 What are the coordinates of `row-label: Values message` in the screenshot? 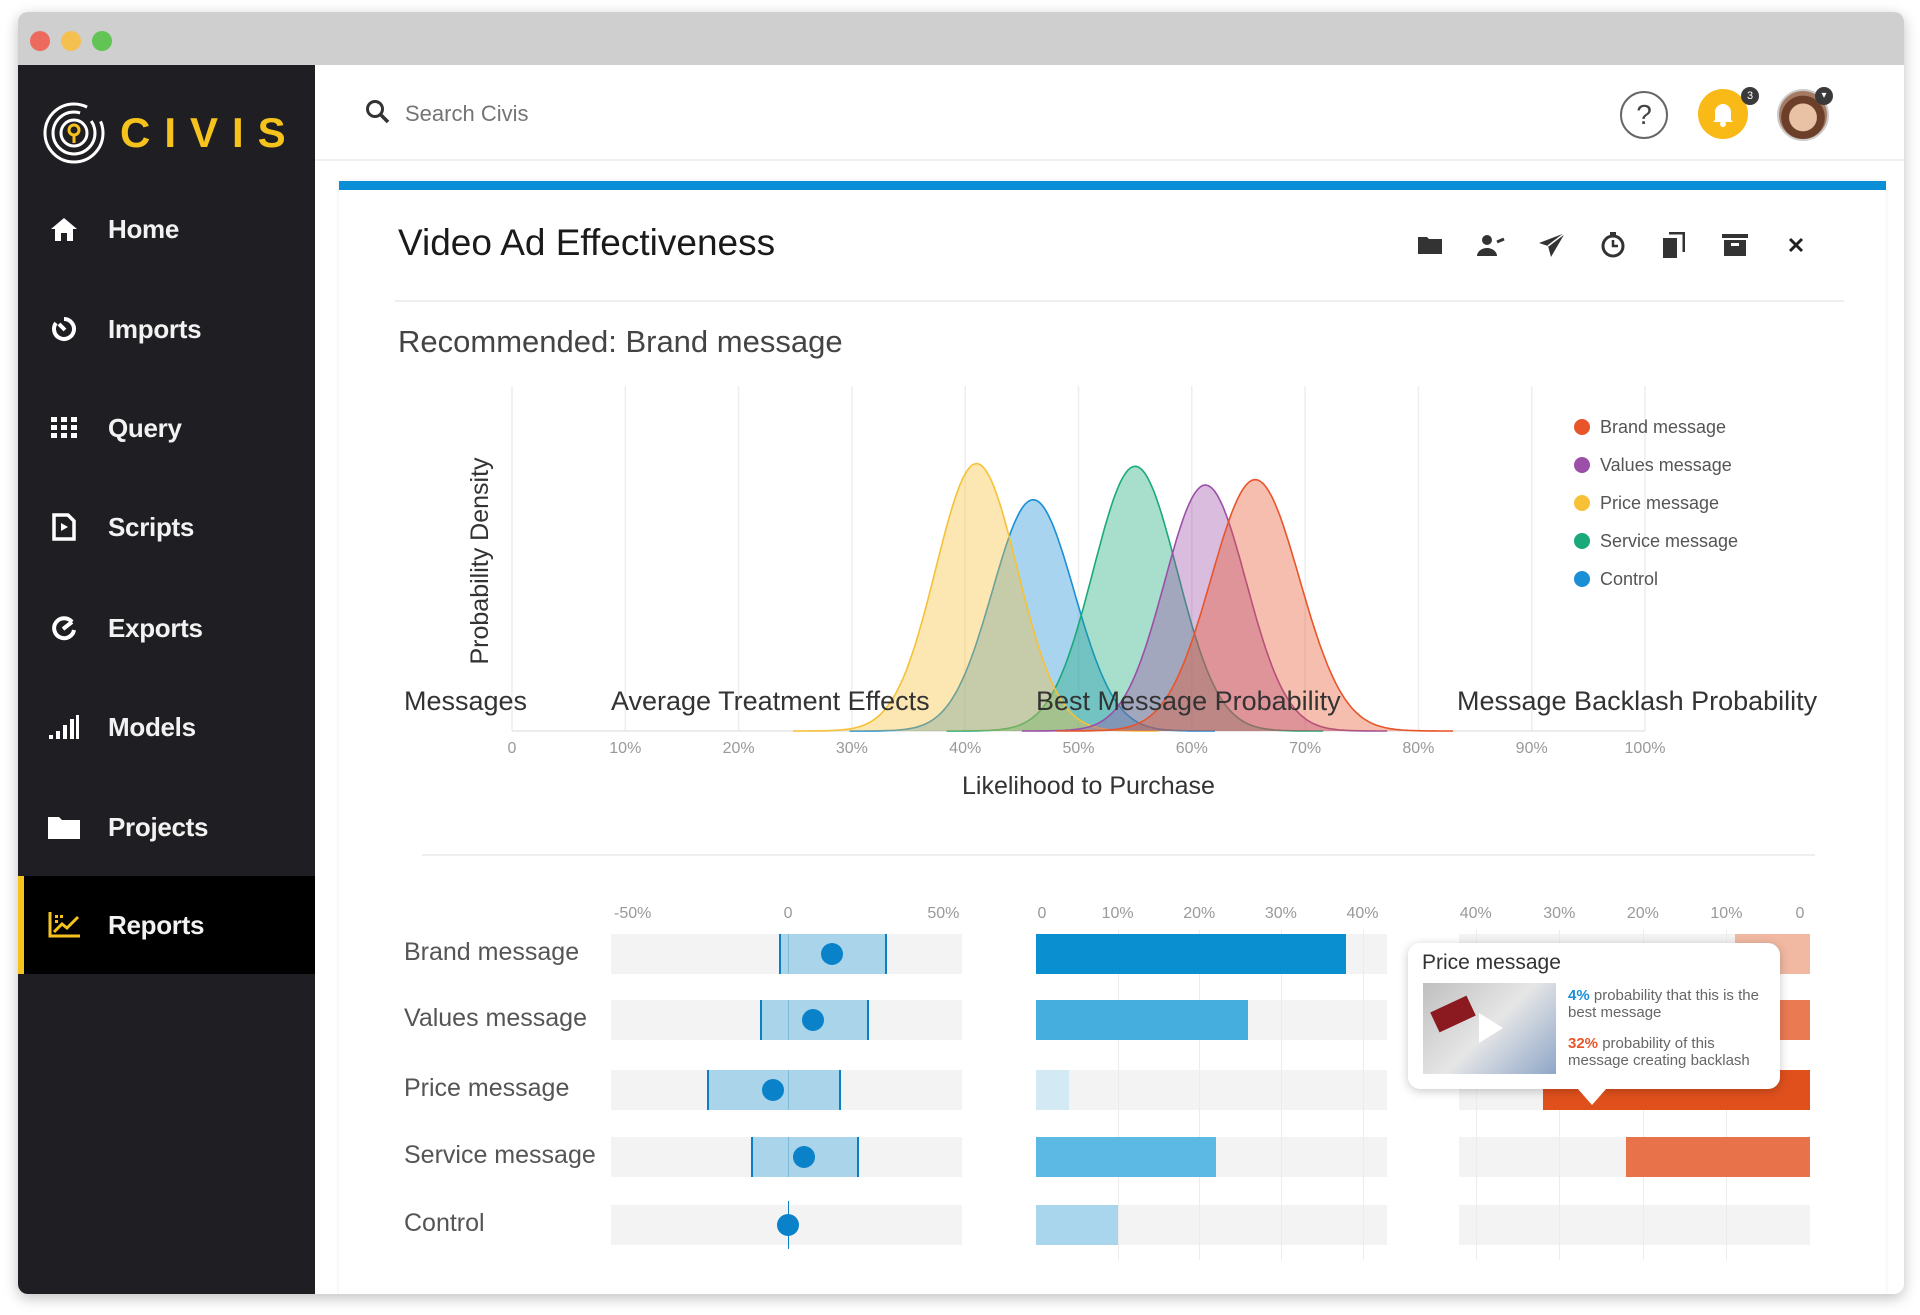 It's located at (495, 1018).